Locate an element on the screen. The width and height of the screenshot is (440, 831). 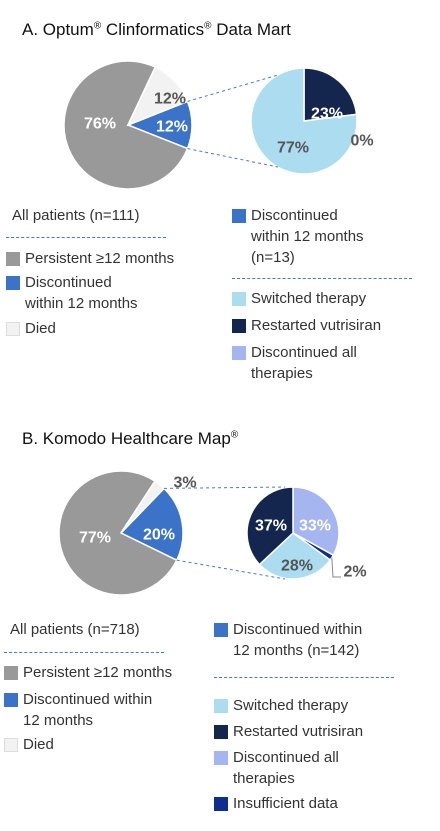
sub-header-line1: Discontinued within is located at coordinates (298, 629).